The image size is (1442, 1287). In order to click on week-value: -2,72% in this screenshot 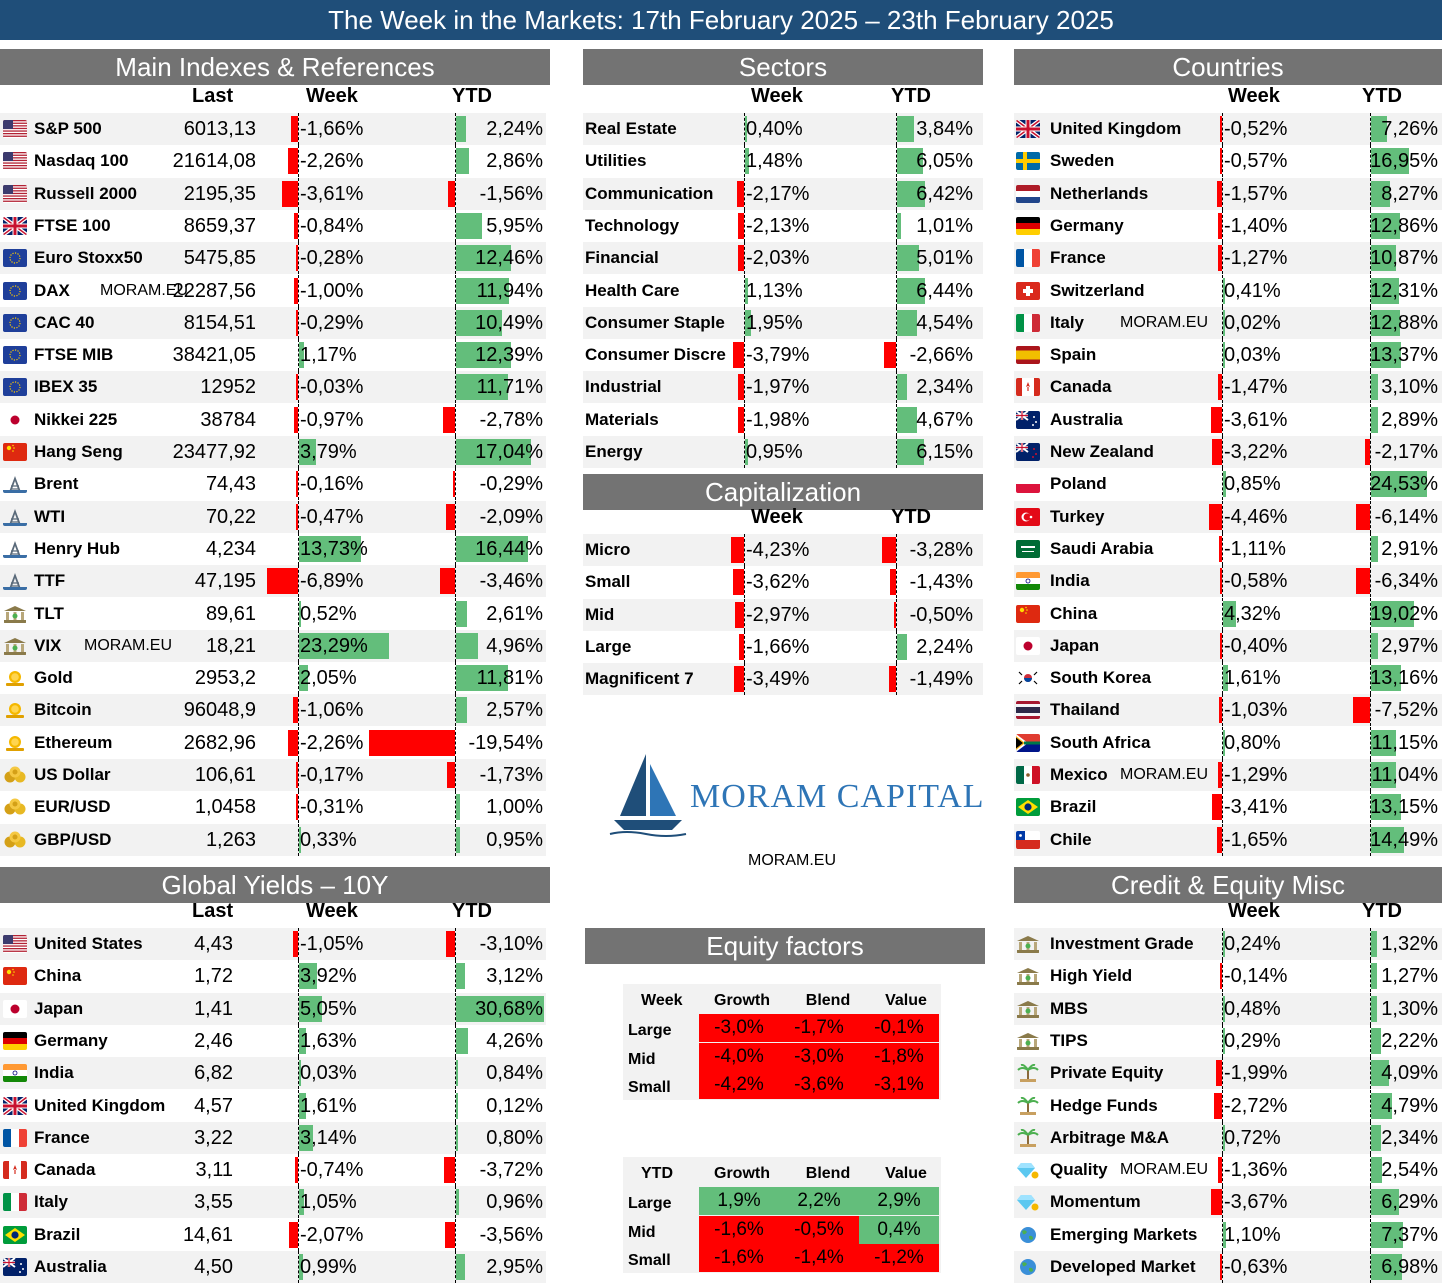, I will do `click(1256, 1105)`.